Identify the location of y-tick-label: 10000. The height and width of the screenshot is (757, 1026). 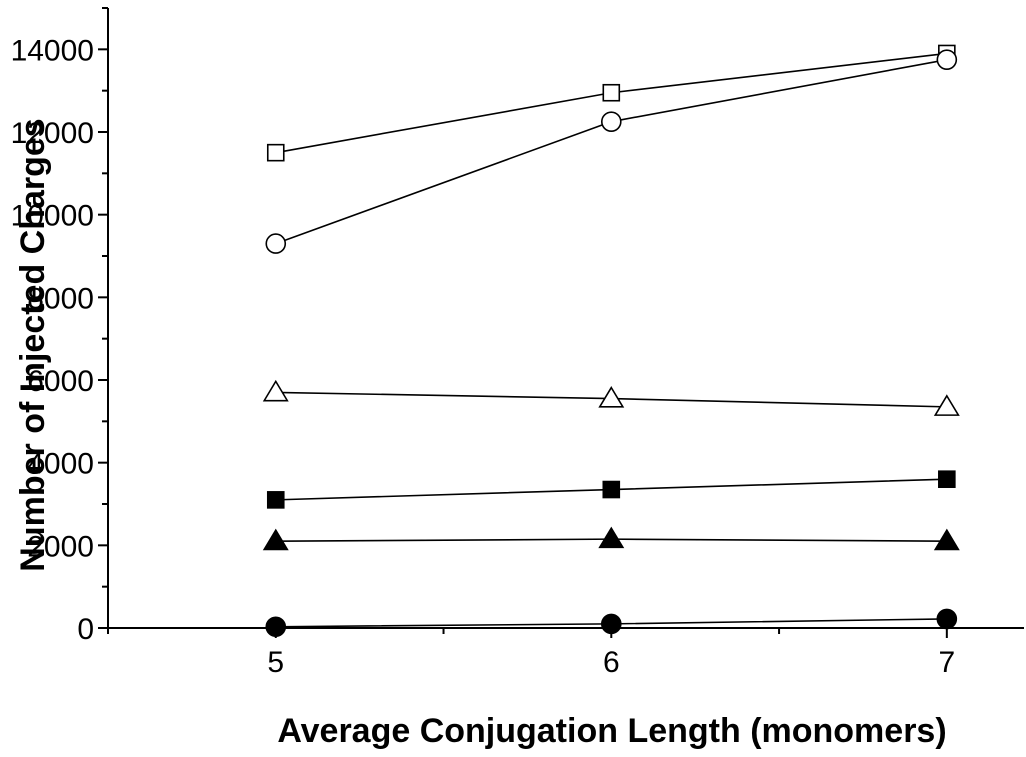
(52, 216).